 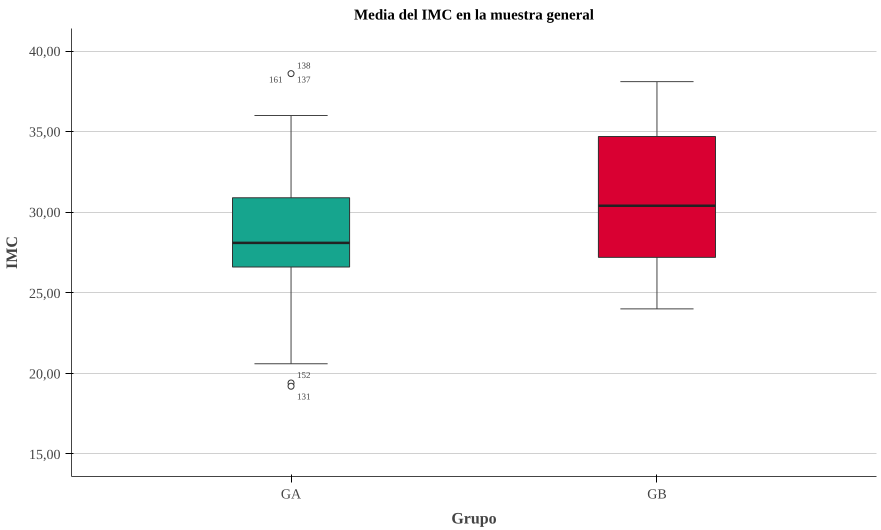 I want to click on annotation: 161, so click(x=276, y=79).